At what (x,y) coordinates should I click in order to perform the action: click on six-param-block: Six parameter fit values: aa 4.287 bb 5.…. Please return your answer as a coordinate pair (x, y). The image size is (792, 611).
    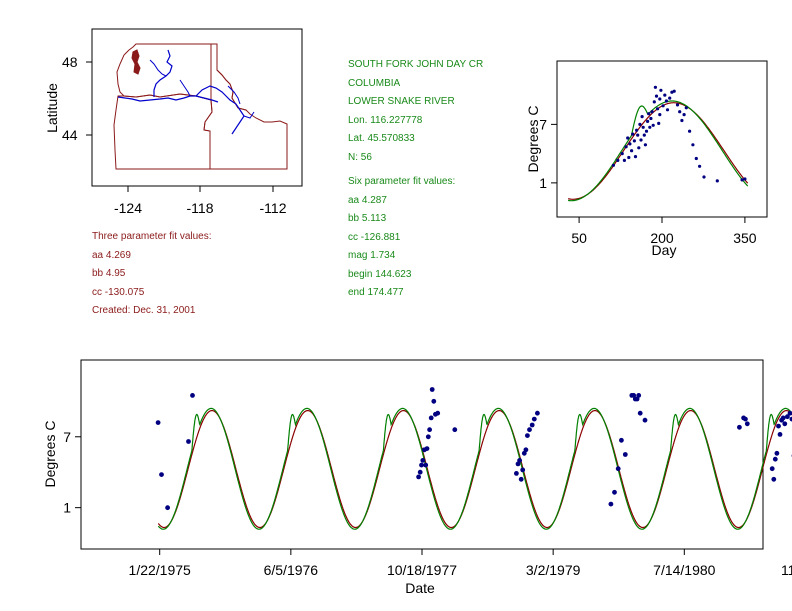
    Looking at the image, I should click on (401, 238).